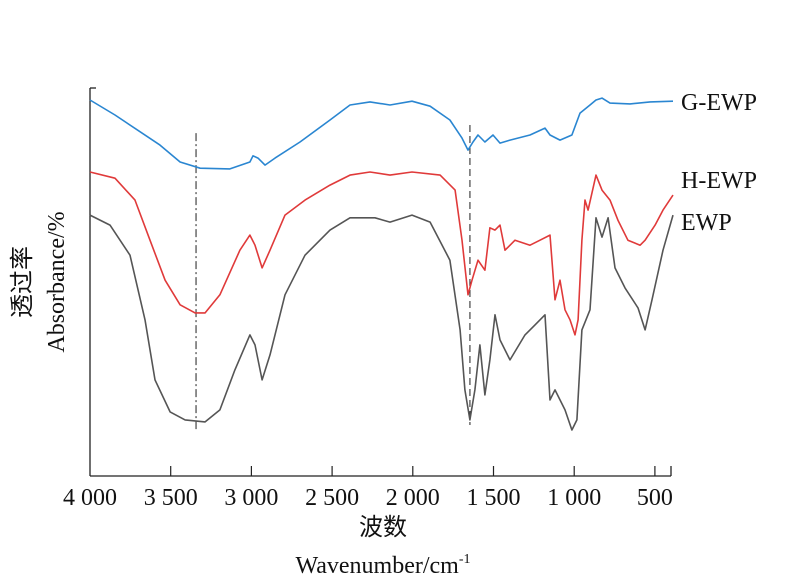 This screenshot has width=788, height=580. I want to click on y-axis-label-cn: 透过率, so click(22, 282).